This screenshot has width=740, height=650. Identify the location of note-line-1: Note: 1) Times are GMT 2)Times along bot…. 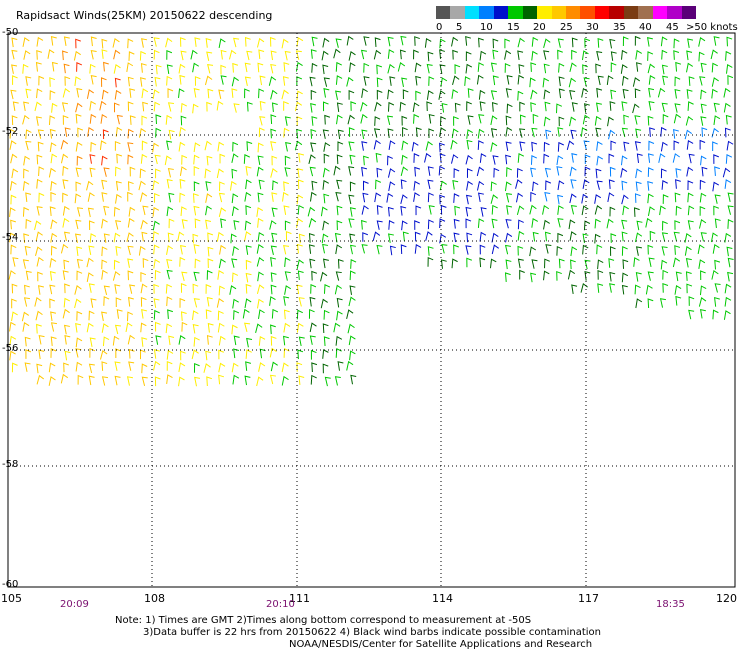
(323, 620).